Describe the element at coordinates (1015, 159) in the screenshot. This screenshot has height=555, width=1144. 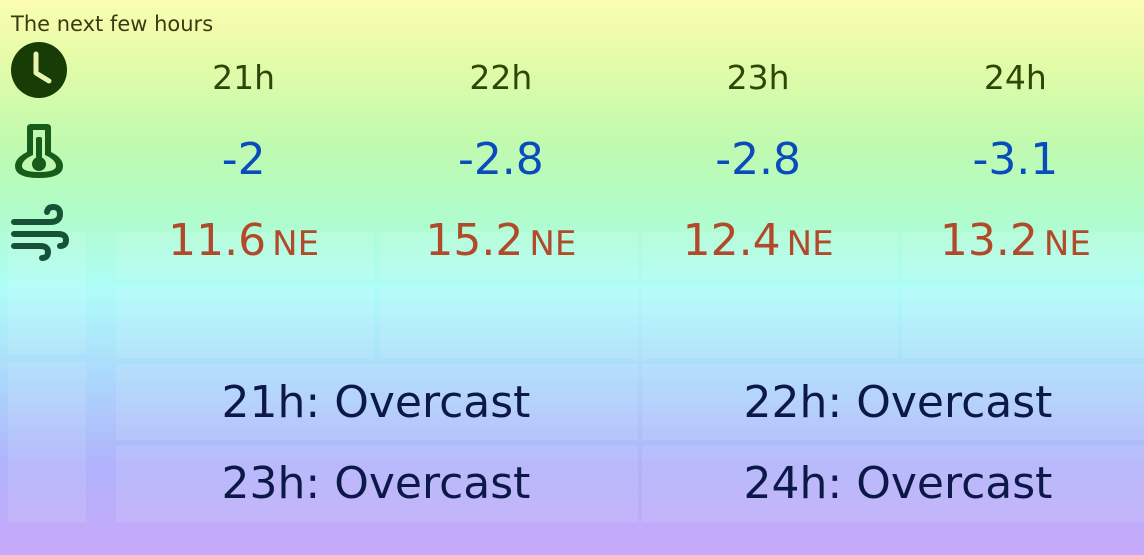
I see `temperature-value: -3.1` at that location.